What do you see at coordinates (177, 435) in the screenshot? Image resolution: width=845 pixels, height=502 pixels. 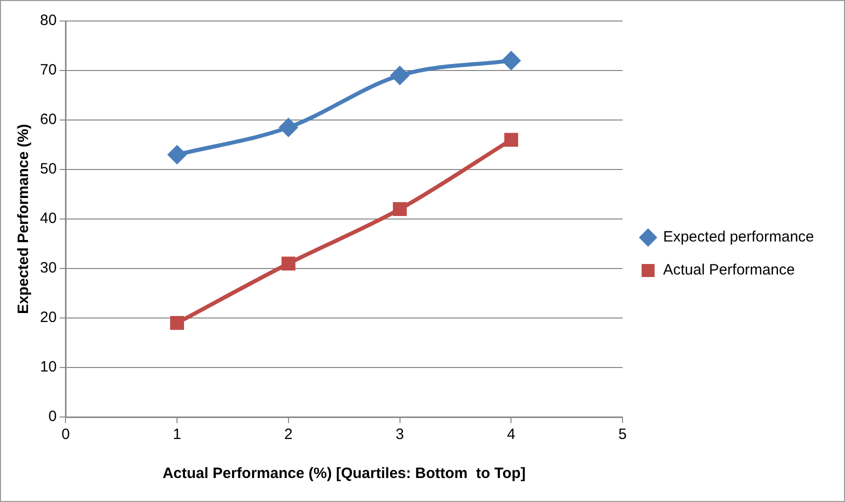 I see `x-tick-label: 1` at bounding box center [177, 435].